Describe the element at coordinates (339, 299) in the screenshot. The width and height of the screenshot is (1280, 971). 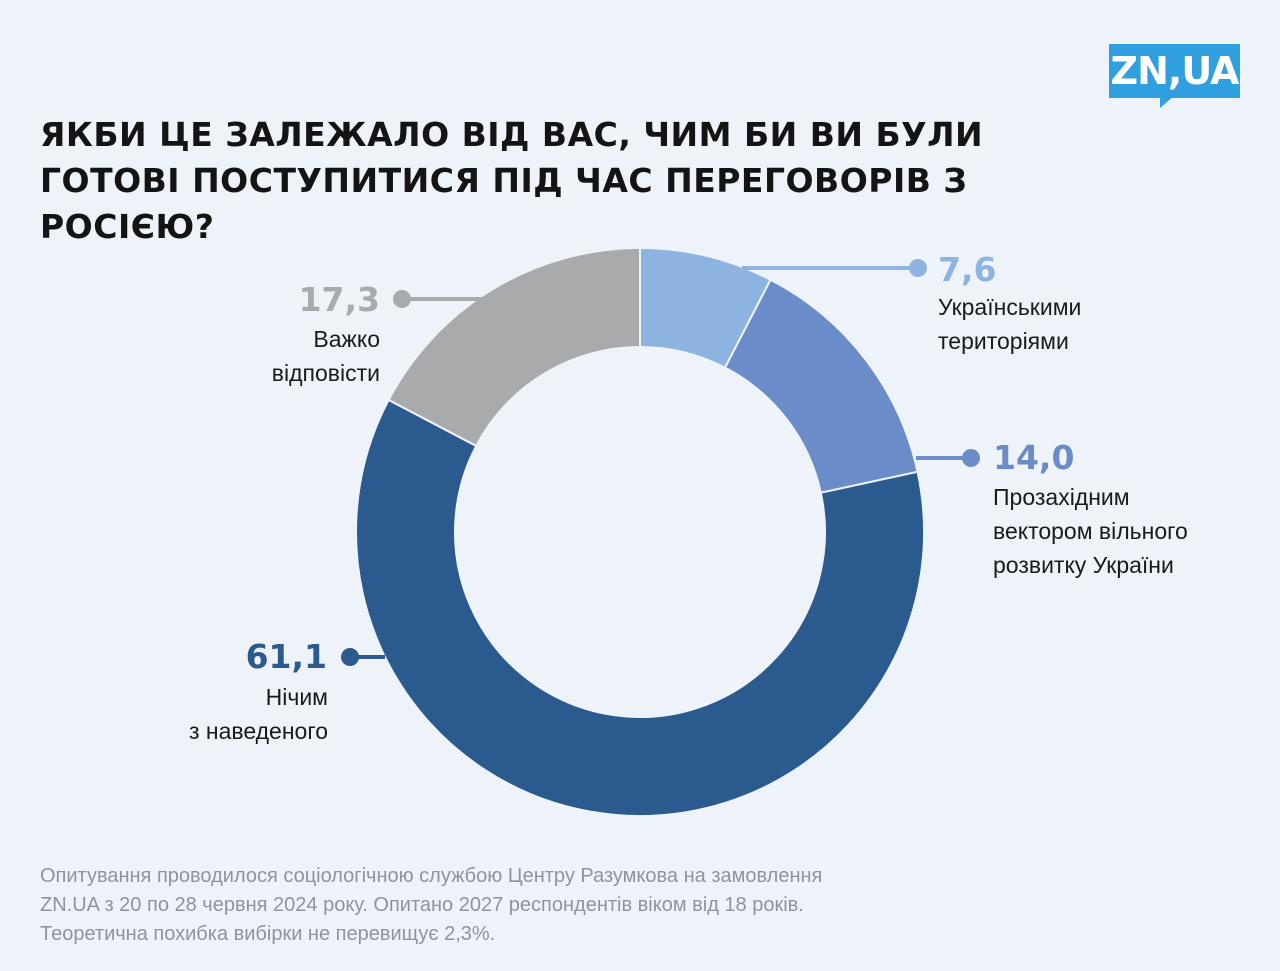
I see `value-label-hard-to-say: 17,3` at that location.